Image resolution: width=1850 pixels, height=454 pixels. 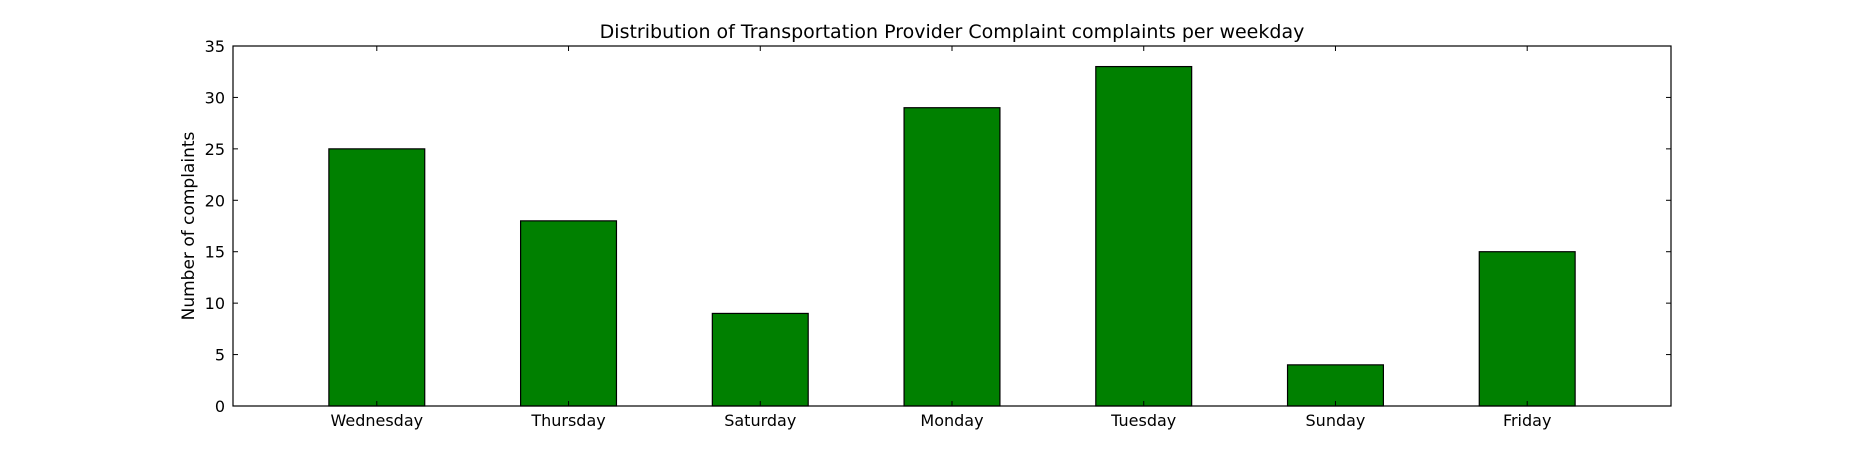 What do you see at coordinates (220, 406) in the screenshot?
I see `y-tick-label: 0` at bounding box center [220, 406].